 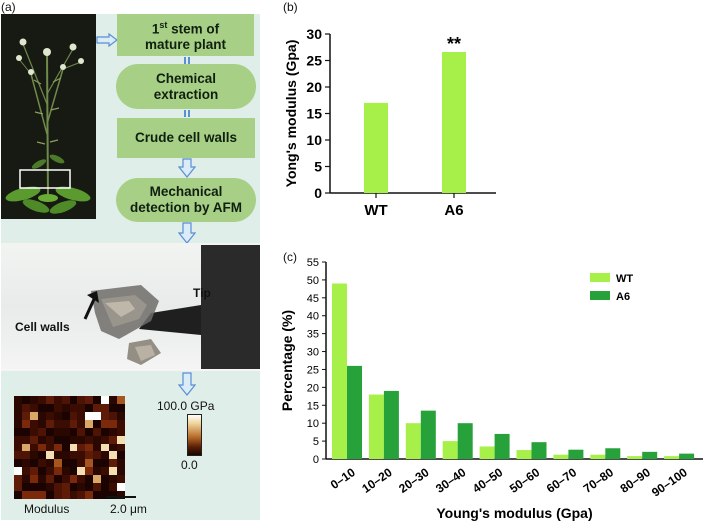 What do you see at coordinates (599, 480) in the screenshot?
I see `x-tick-label: 70–80` at bounding box center [599, 480].